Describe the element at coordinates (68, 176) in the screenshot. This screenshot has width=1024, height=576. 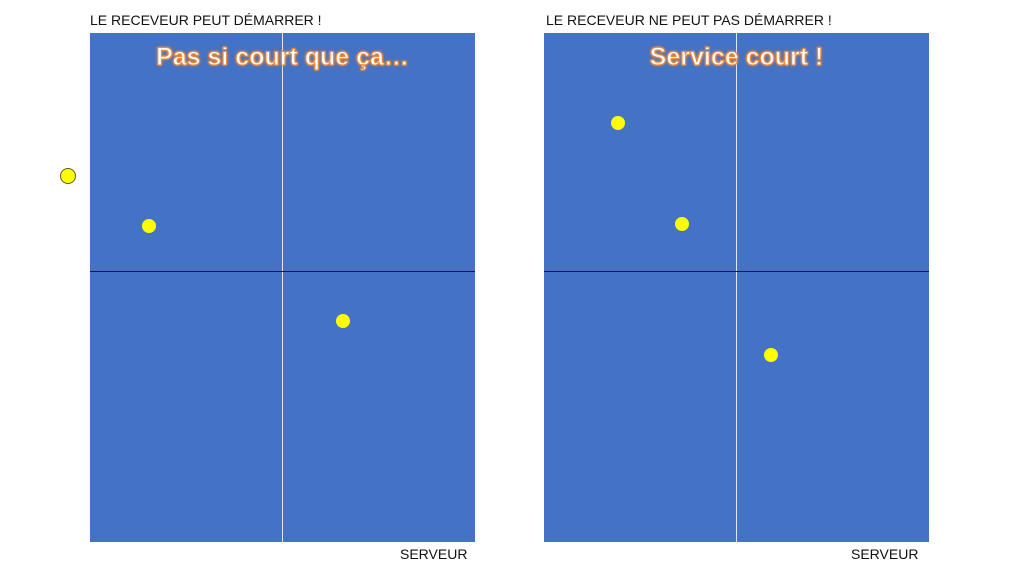
I see `left-ball-outside` at that location.